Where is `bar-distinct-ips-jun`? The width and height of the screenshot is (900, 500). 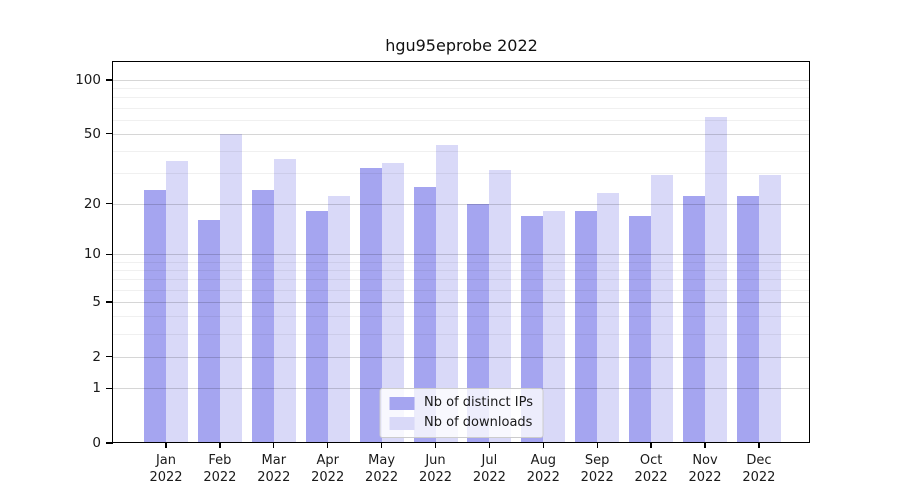
bar-distinct-ips-jun is located at coordinates (424, 314).